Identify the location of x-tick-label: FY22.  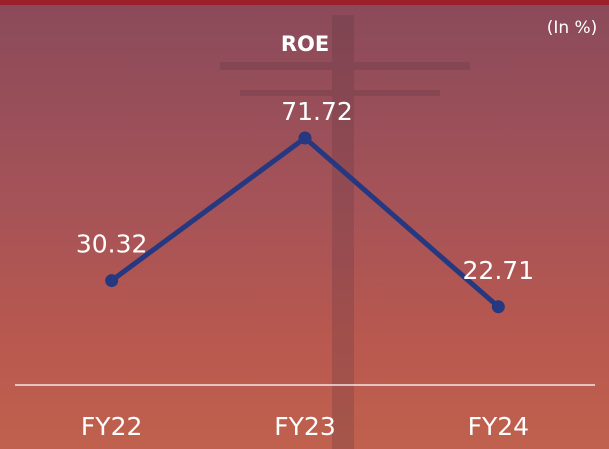
(111, 426).